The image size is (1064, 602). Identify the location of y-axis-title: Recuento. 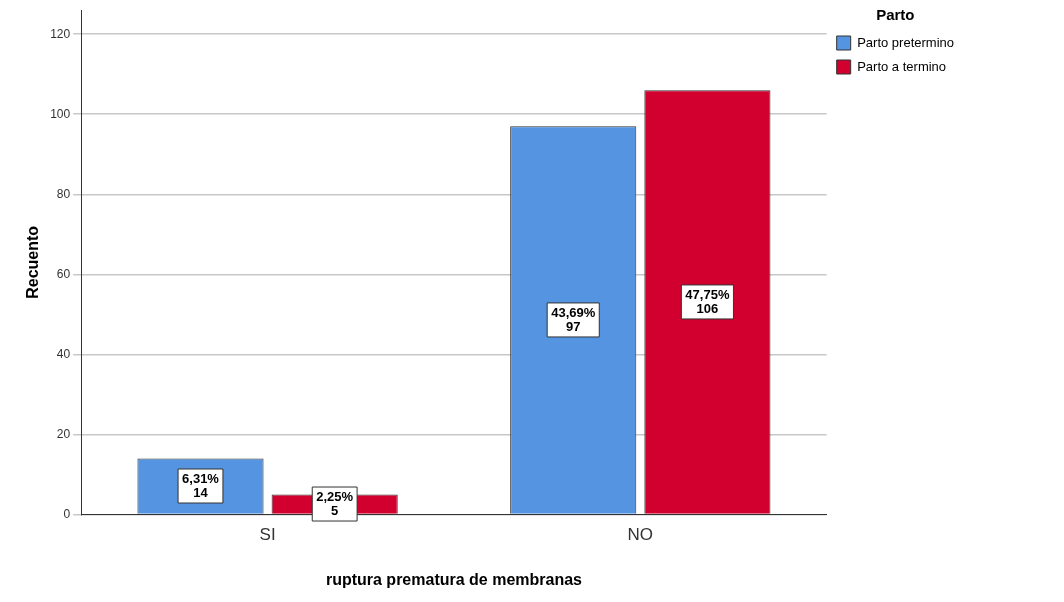
(33, 262).